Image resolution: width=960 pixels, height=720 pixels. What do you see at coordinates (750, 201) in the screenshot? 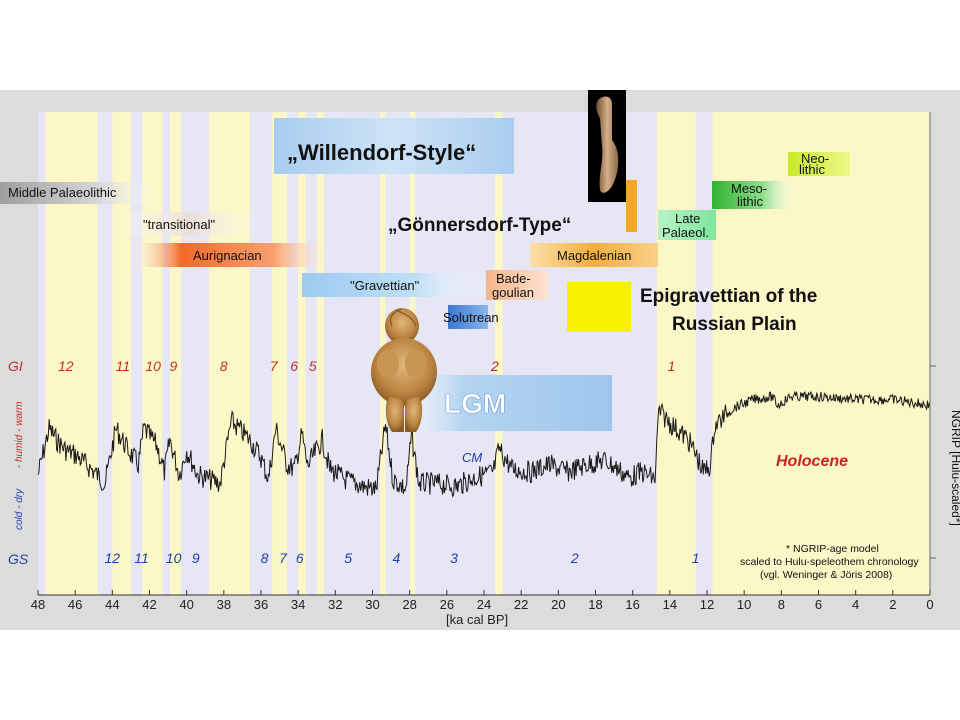
I see `culture-label-mesolithic-2: lithic` at bounding box center [750, 201].